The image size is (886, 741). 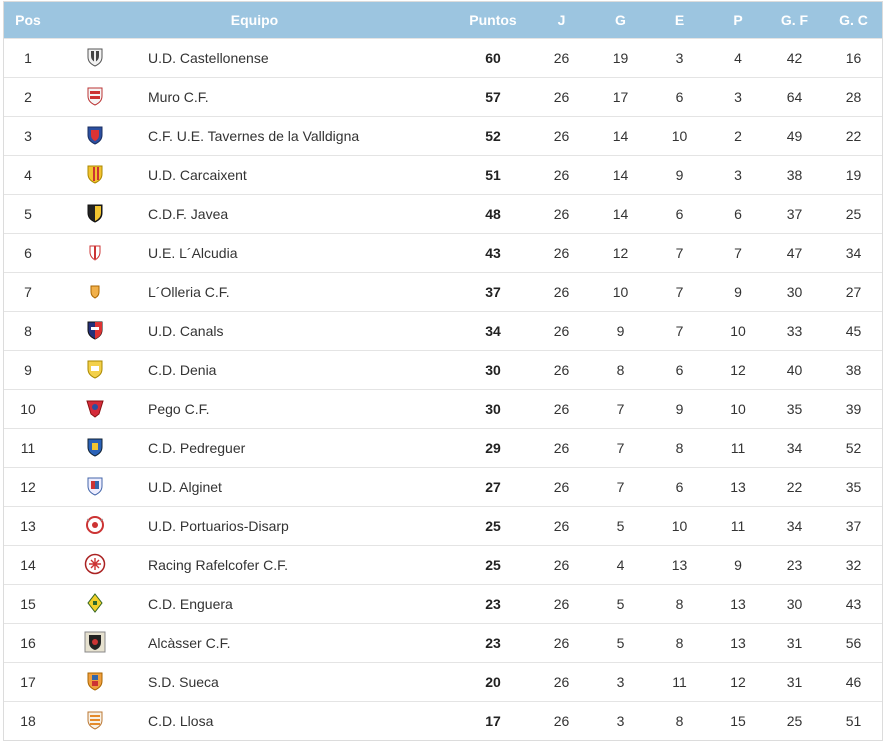 I want to click on team-name: Pego C.F., so click(x=297, y=409).